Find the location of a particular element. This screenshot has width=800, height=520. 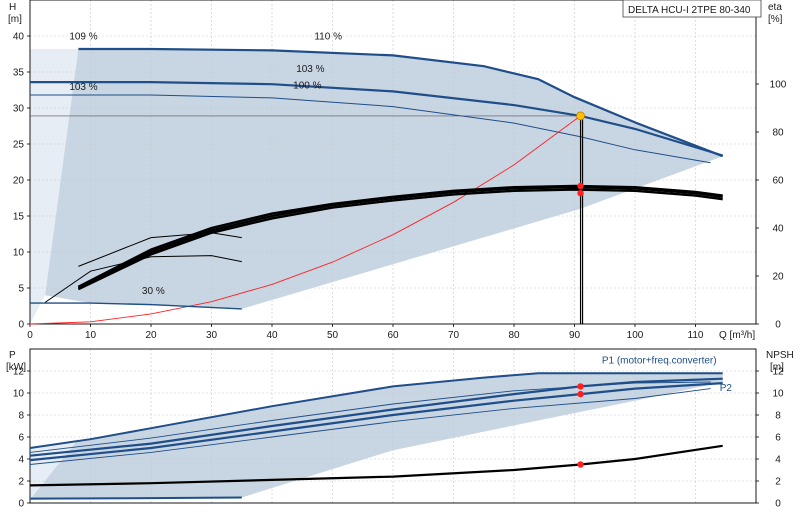

x-tick-label: 20 is located at coordinates (151, 335).